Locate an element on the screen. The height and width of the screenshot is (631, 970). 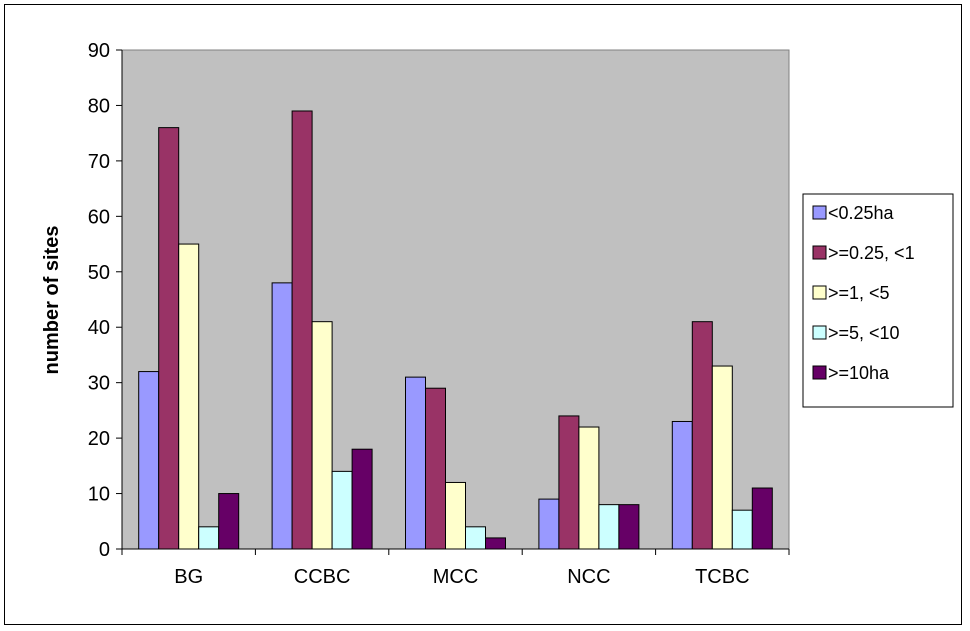
y-tick-label: 20 is located at coordinates (99, 439).